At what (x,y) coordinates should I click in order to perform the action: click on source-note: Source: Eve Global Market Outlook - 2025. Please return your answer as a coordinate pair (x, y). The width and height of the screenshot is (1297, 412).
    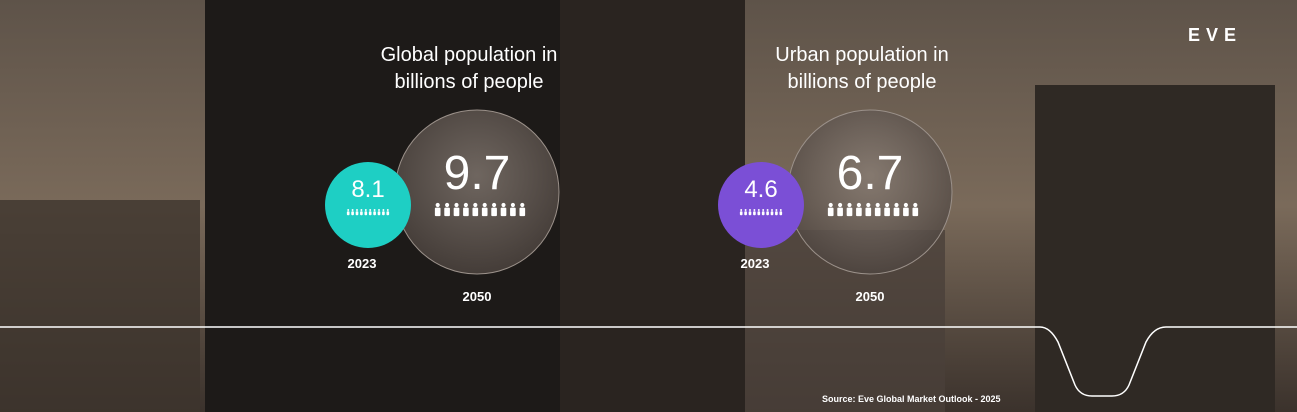
    Looking at the image, I should click on (911, 399).